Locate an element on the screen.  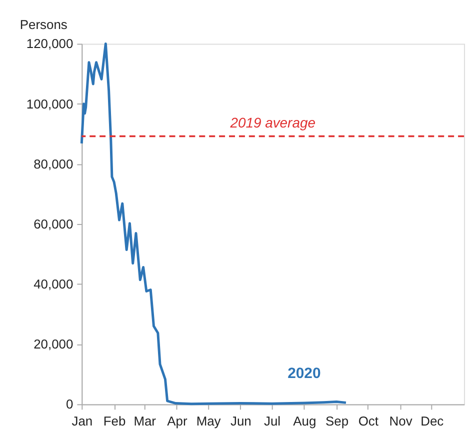
x-tick-label: Sep is located at coordinates (337, 421).